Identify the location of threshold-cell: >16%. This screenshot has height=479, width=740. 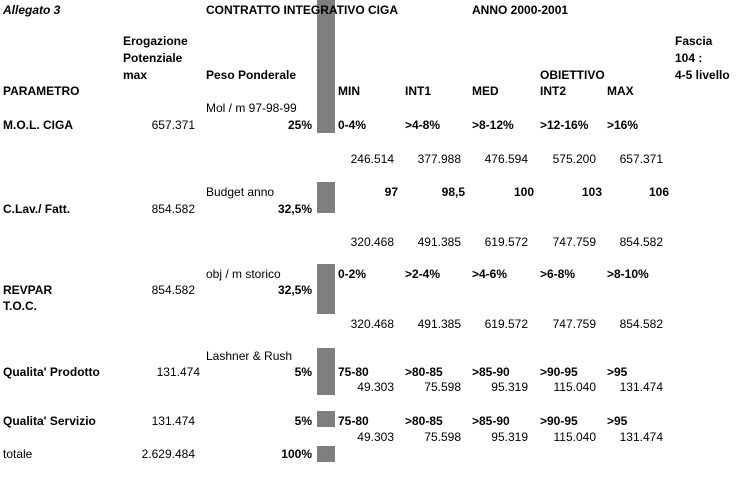
(623, 125).